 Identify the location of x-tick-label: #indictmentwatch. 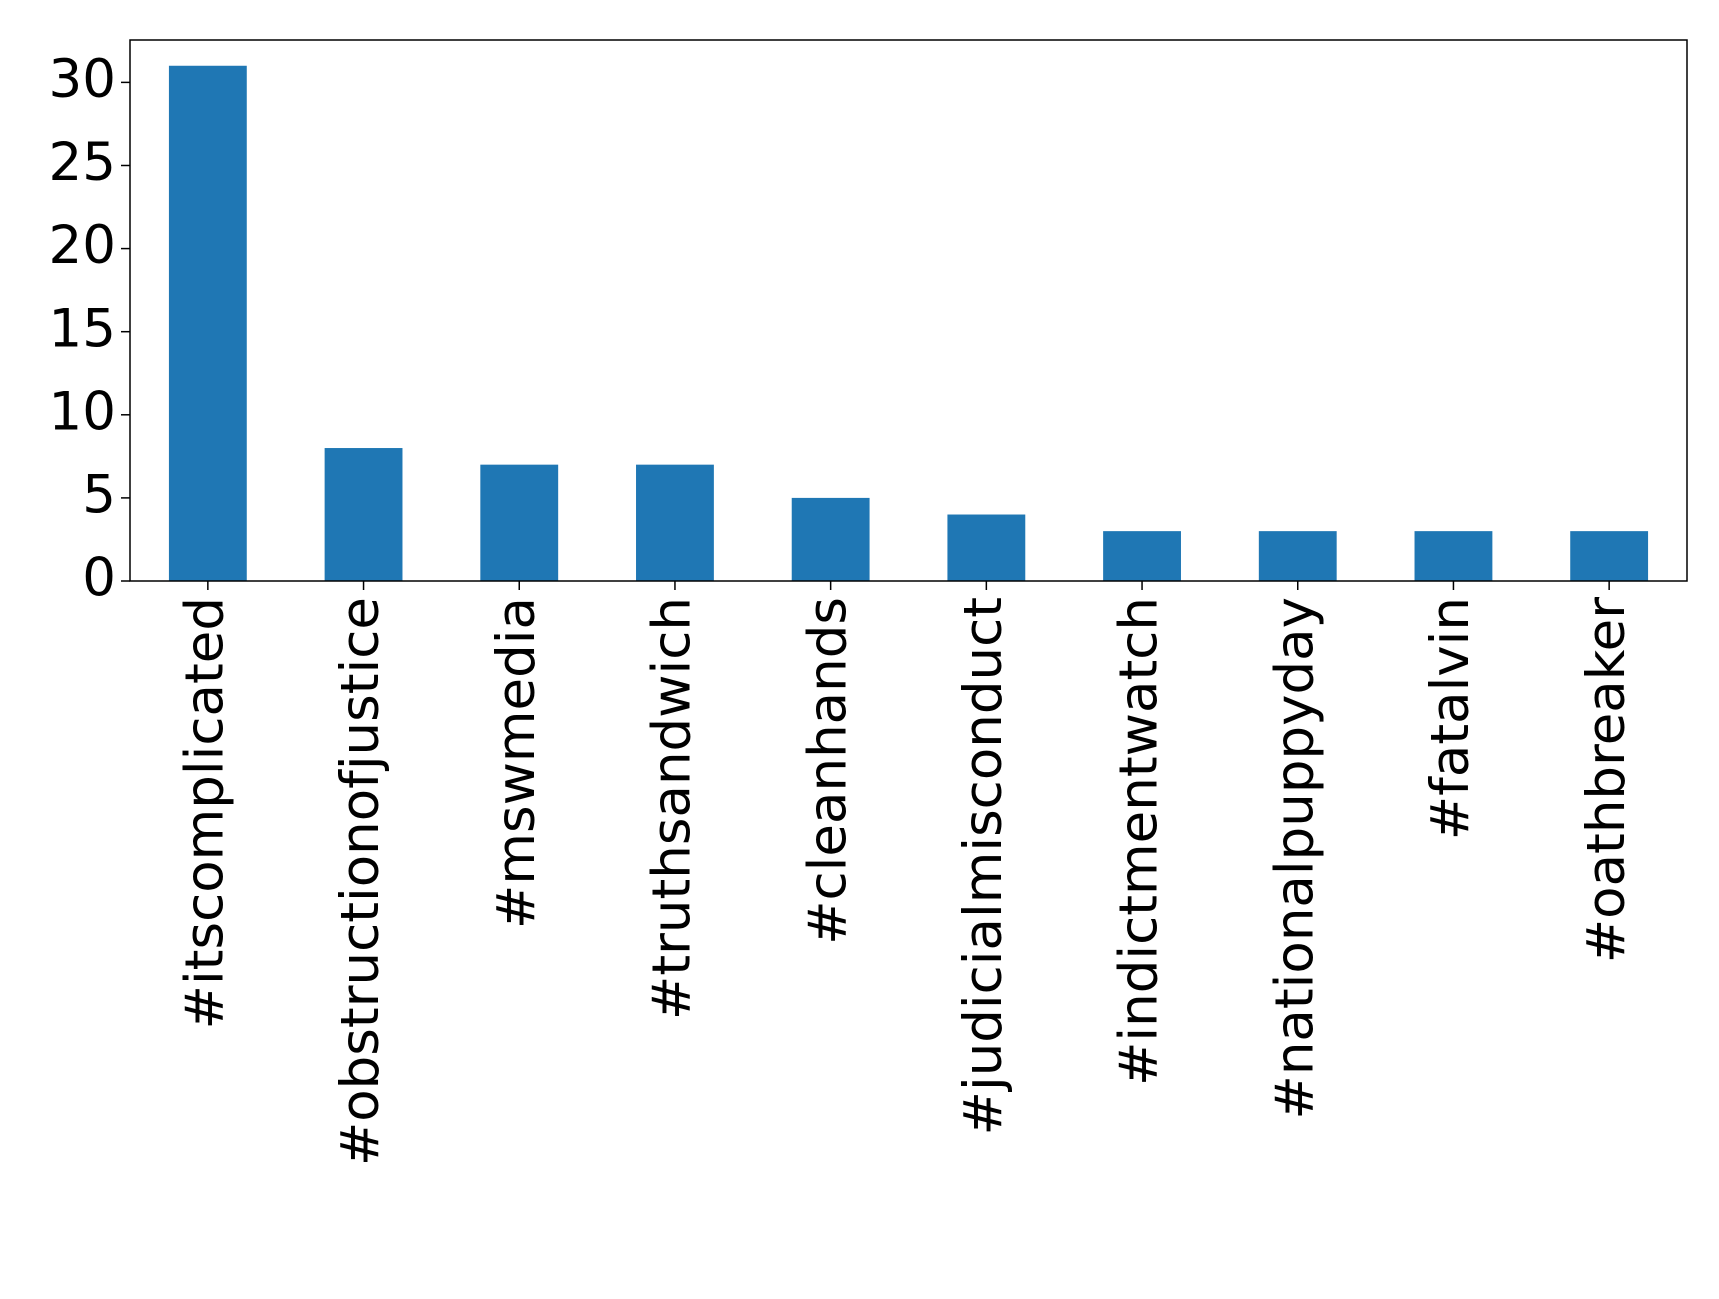
(1139, 841).